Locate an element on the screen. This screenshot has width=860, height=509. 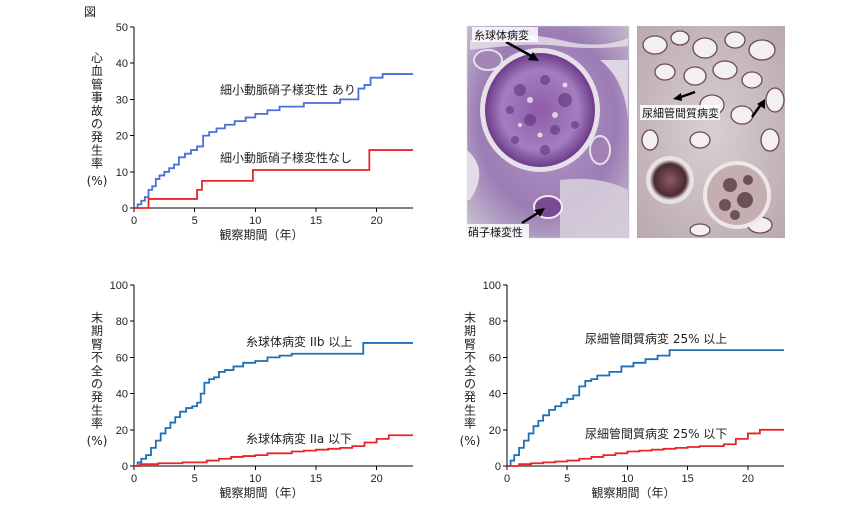
series-label-1: 細小動脈硝子様変性なし is located at coordinates (286, 157).